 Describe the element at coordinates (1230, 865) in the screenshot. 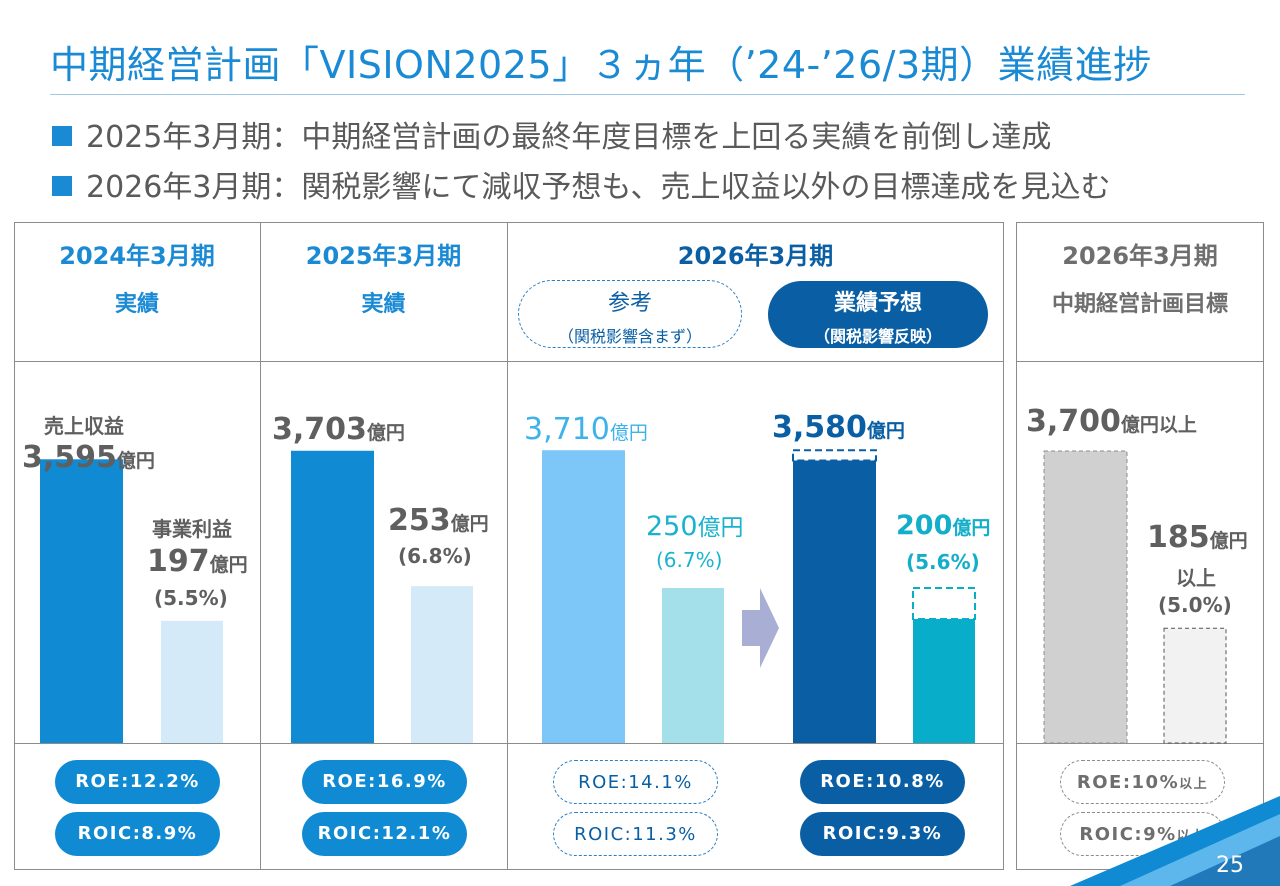

I see `page-number: 25` at that location.